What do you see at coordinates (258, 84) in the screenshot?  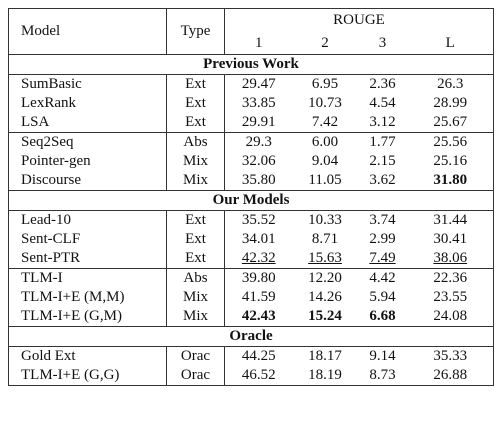 I see `score-cell: 29.47` at bounding box center [258, 84].